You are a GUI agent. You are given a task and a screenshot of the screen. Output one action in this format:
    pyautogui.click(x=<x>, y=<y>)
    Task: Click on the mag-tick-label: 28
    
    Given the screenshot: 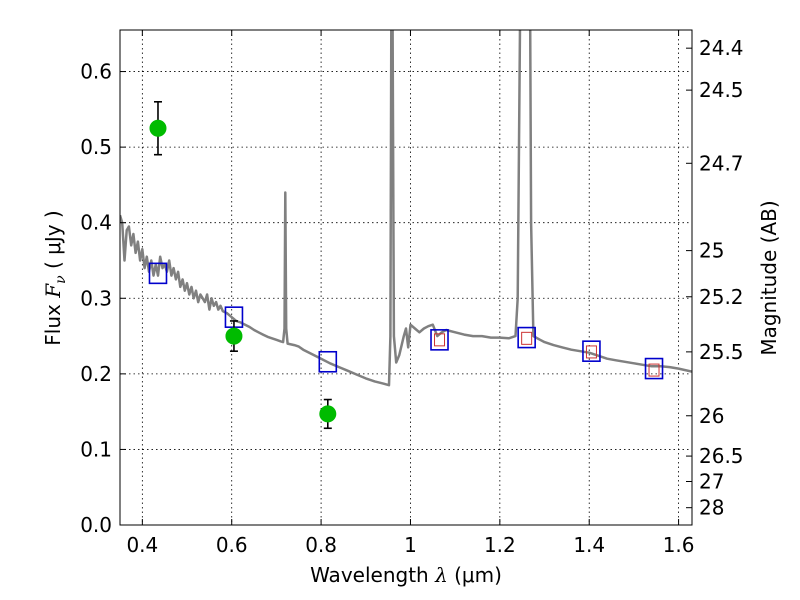 What is the action you would take?
    pyautogui.click(x=711, y=508)
    